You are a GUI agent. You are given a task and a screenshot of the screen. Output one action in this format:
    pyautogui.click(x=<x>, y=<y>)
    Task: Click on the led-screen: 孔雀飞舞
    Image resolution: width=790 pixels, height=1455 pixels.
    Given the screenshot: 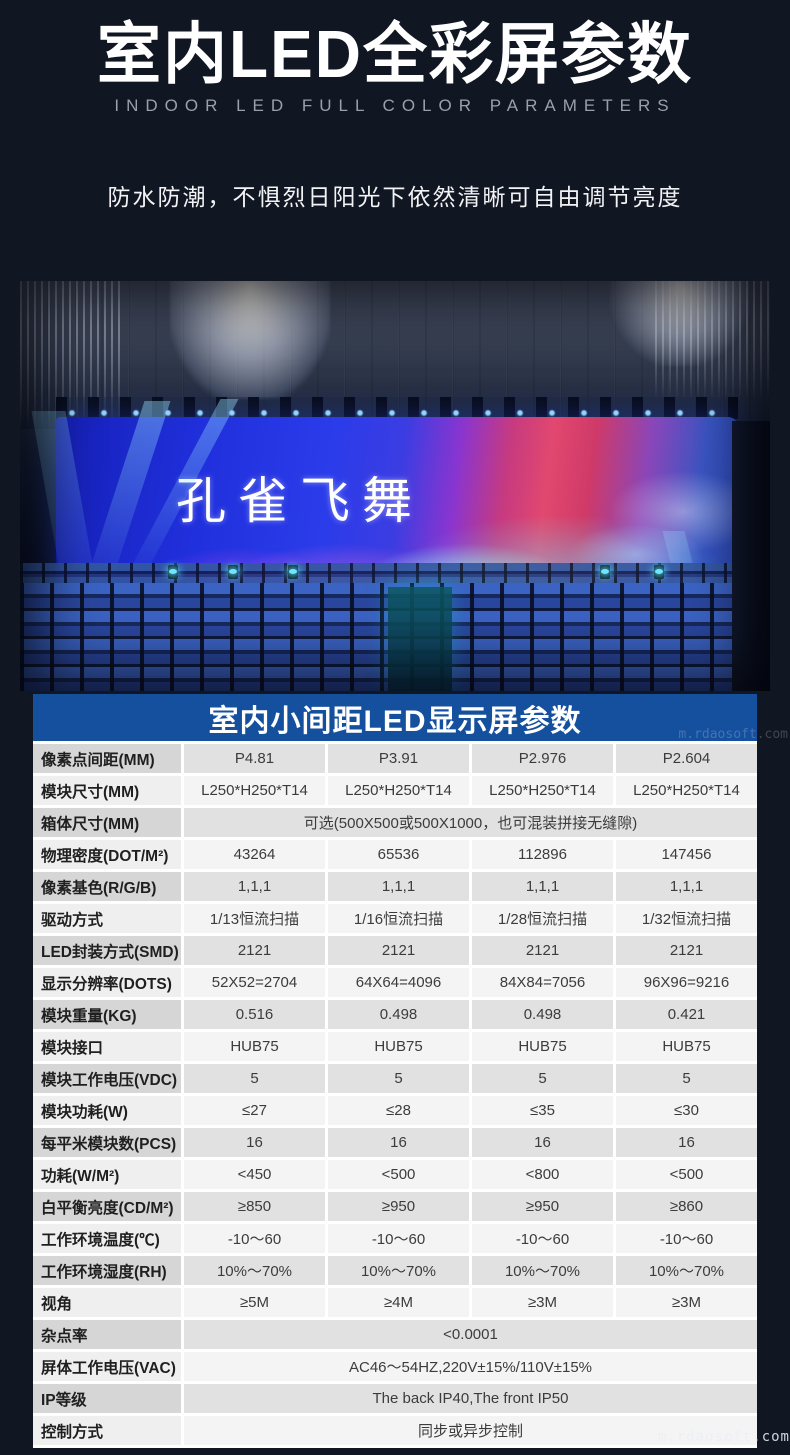 What is the action you would take?
    pyautogui.click(x=397, y=503)
    